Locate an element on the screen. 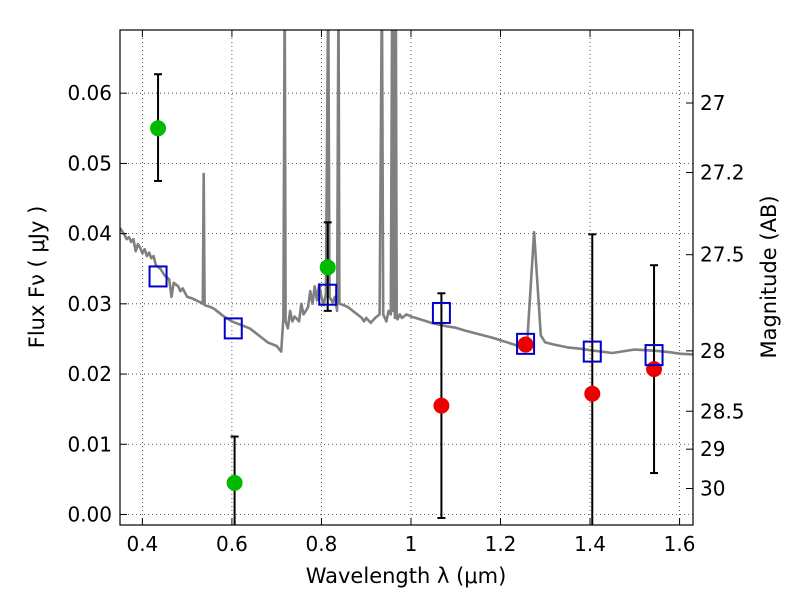 The width and height of the screenshot is (800, 600). right-tick-label: 28.5 is located at coordinates (722, 411).